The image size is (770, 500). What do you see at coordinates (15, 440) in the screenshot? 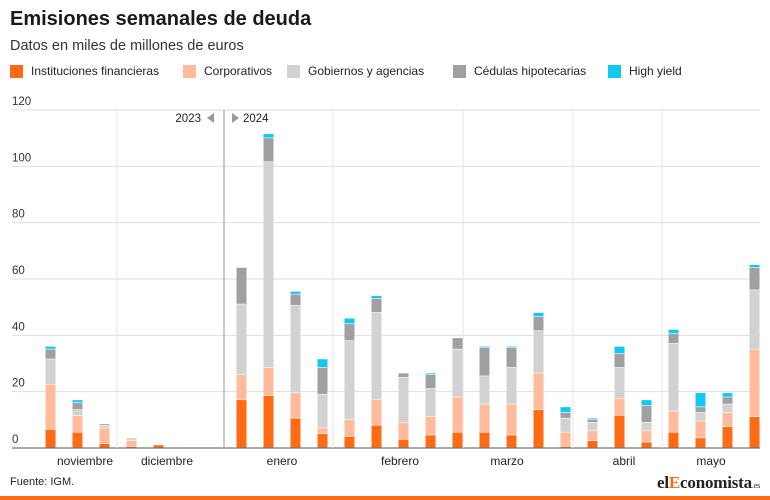
I see `y-tick-label: 0` at bounding box center [15, 440].